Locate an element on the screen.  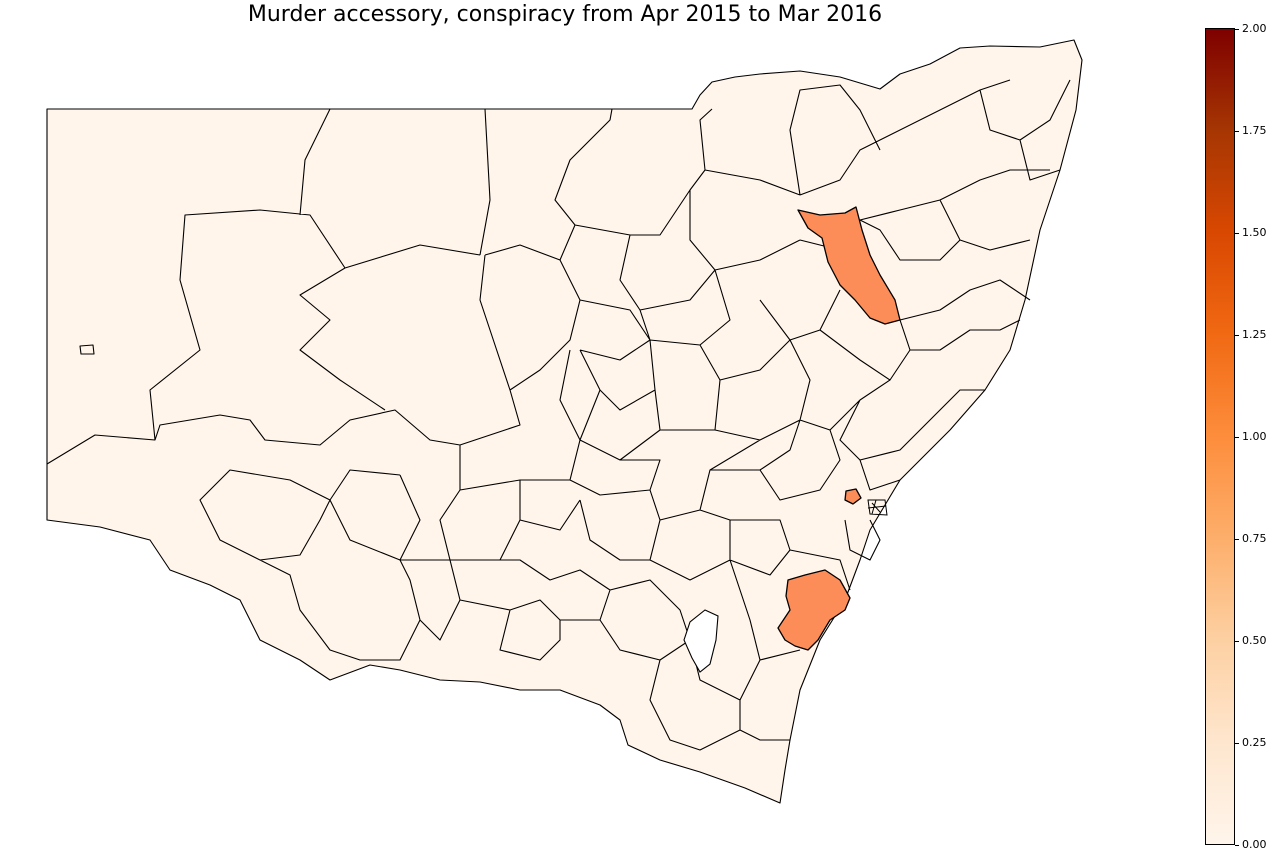
south-coast-lga is located at coordinates (814, 610).